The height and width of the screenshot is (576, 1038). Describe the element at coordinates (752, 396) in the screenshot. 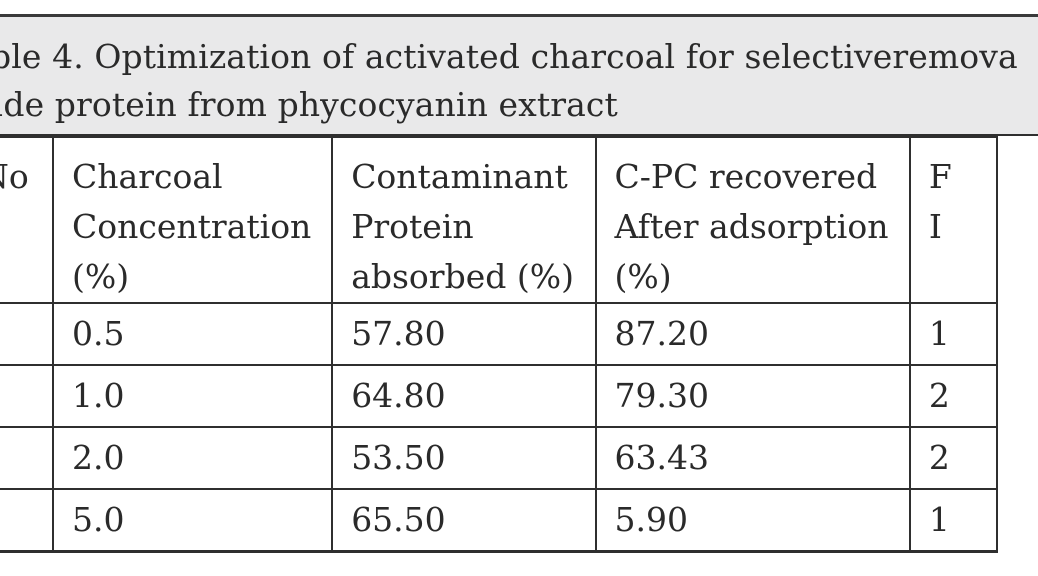

I see `cell-cpc: 79.30` at that location.